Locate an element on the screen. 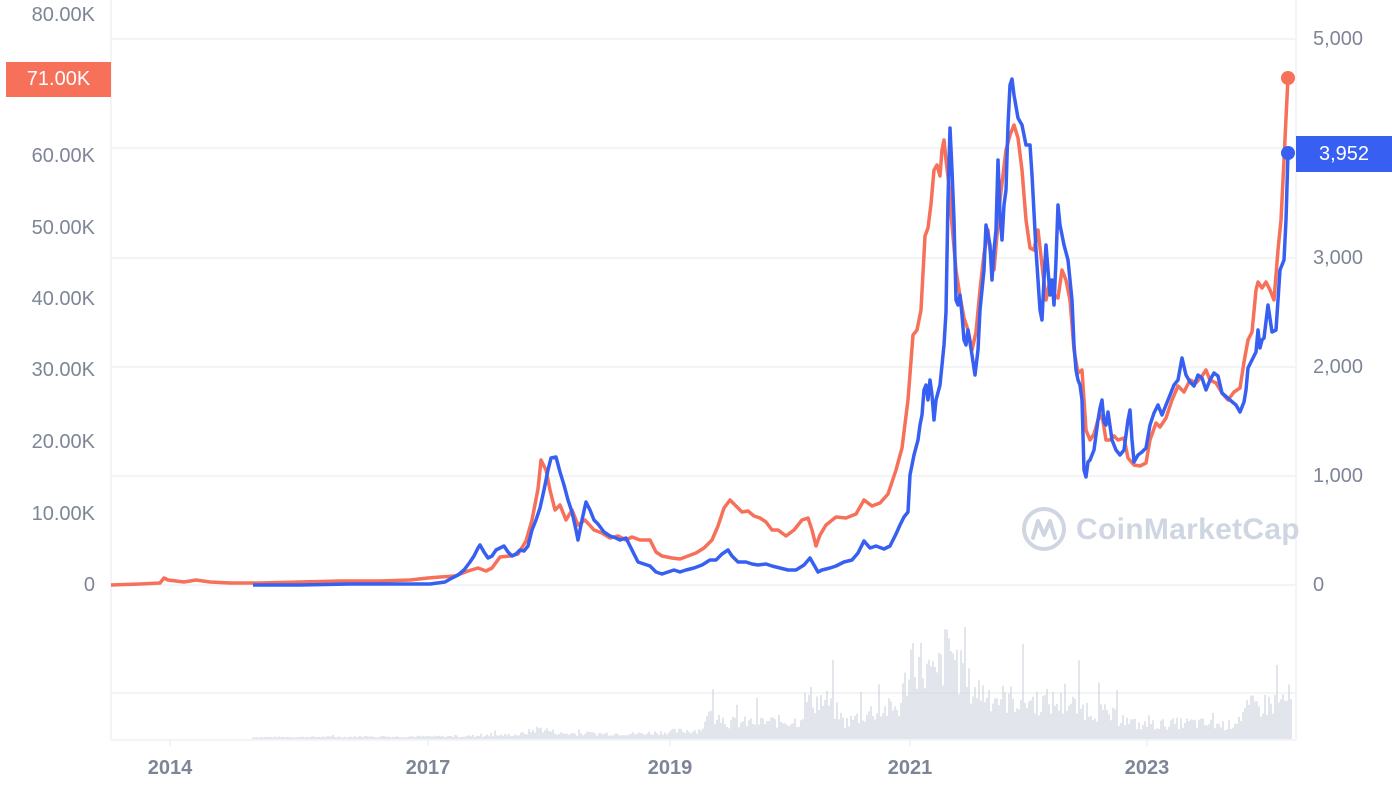  right-axis-label: 2,000 is located at coordinates (1338, 367).